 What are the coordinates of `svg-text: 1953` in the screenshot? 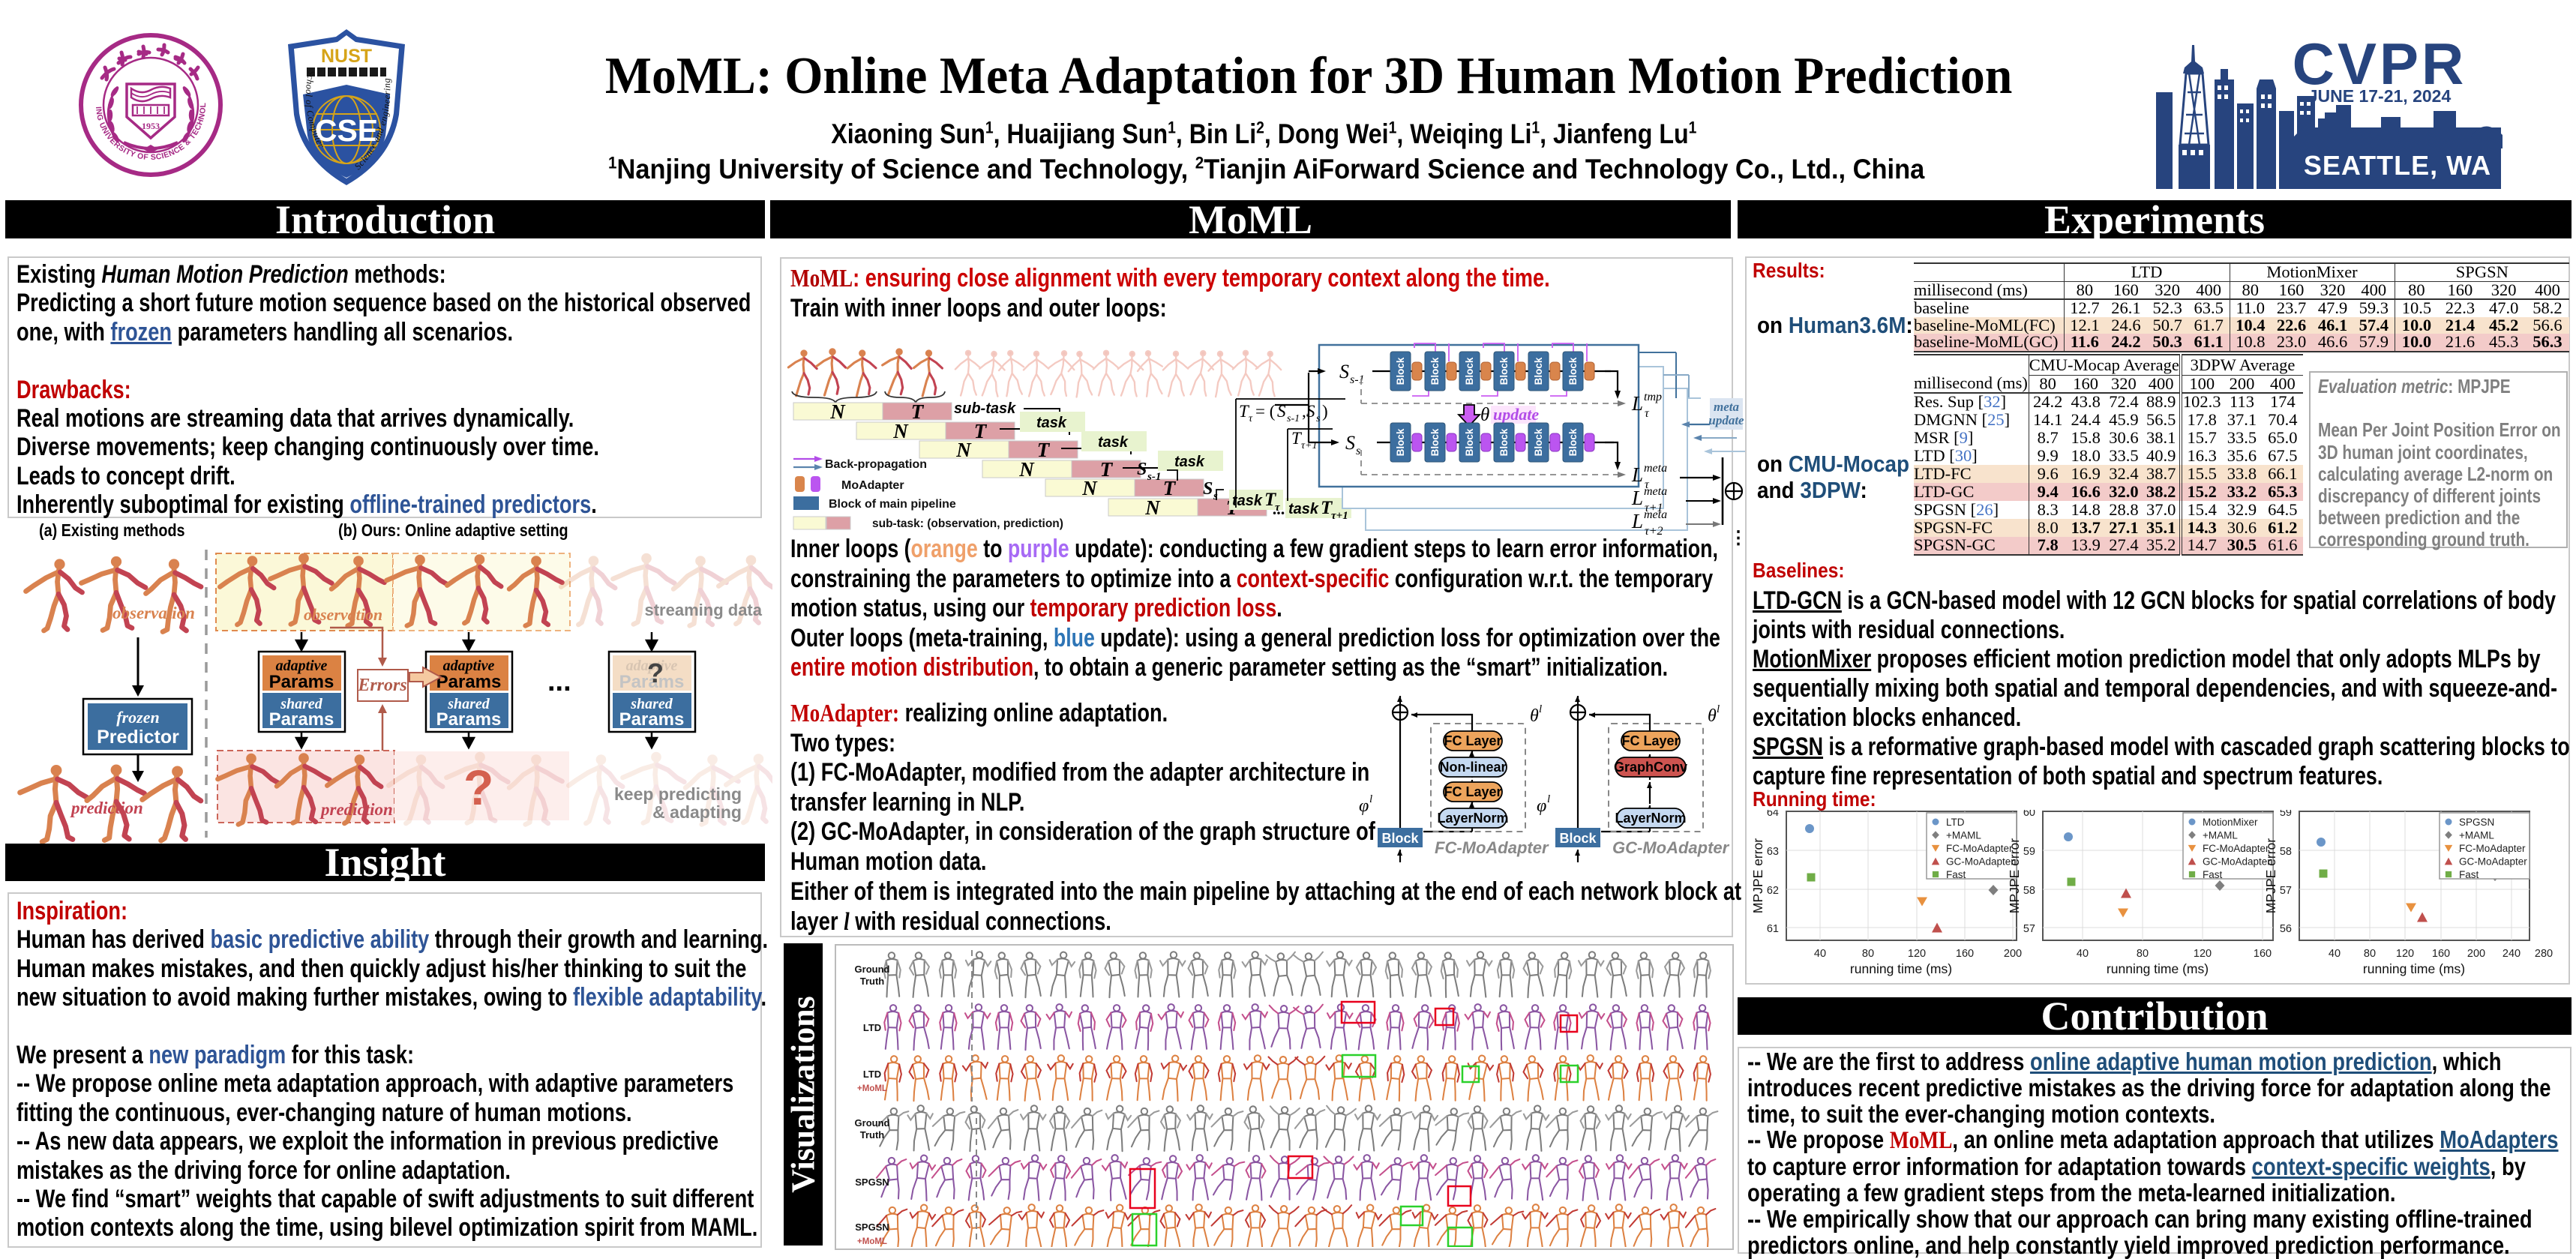 It's located at (151, 126).